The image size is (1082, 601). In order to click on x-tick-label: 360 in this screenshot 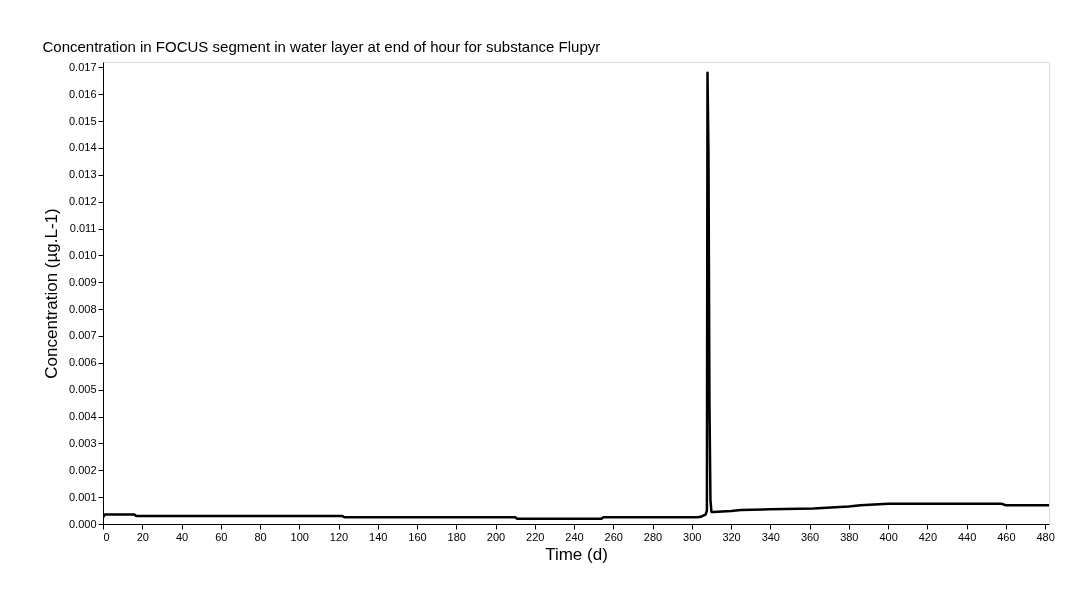, I will do `click(810, 536)`.